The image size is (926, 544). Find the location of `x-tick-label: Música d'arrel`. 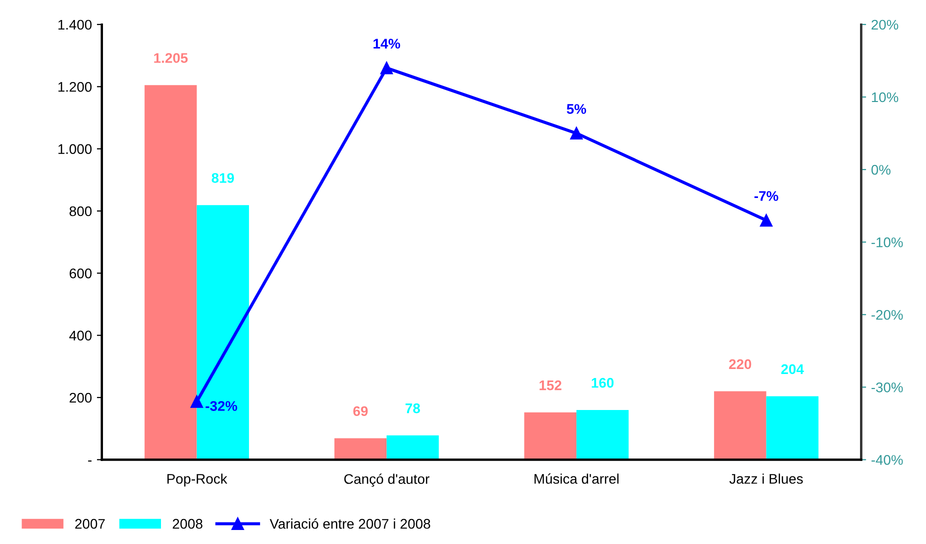

x-tick-label: Música d'arrel is located at coordinates (576, 478).